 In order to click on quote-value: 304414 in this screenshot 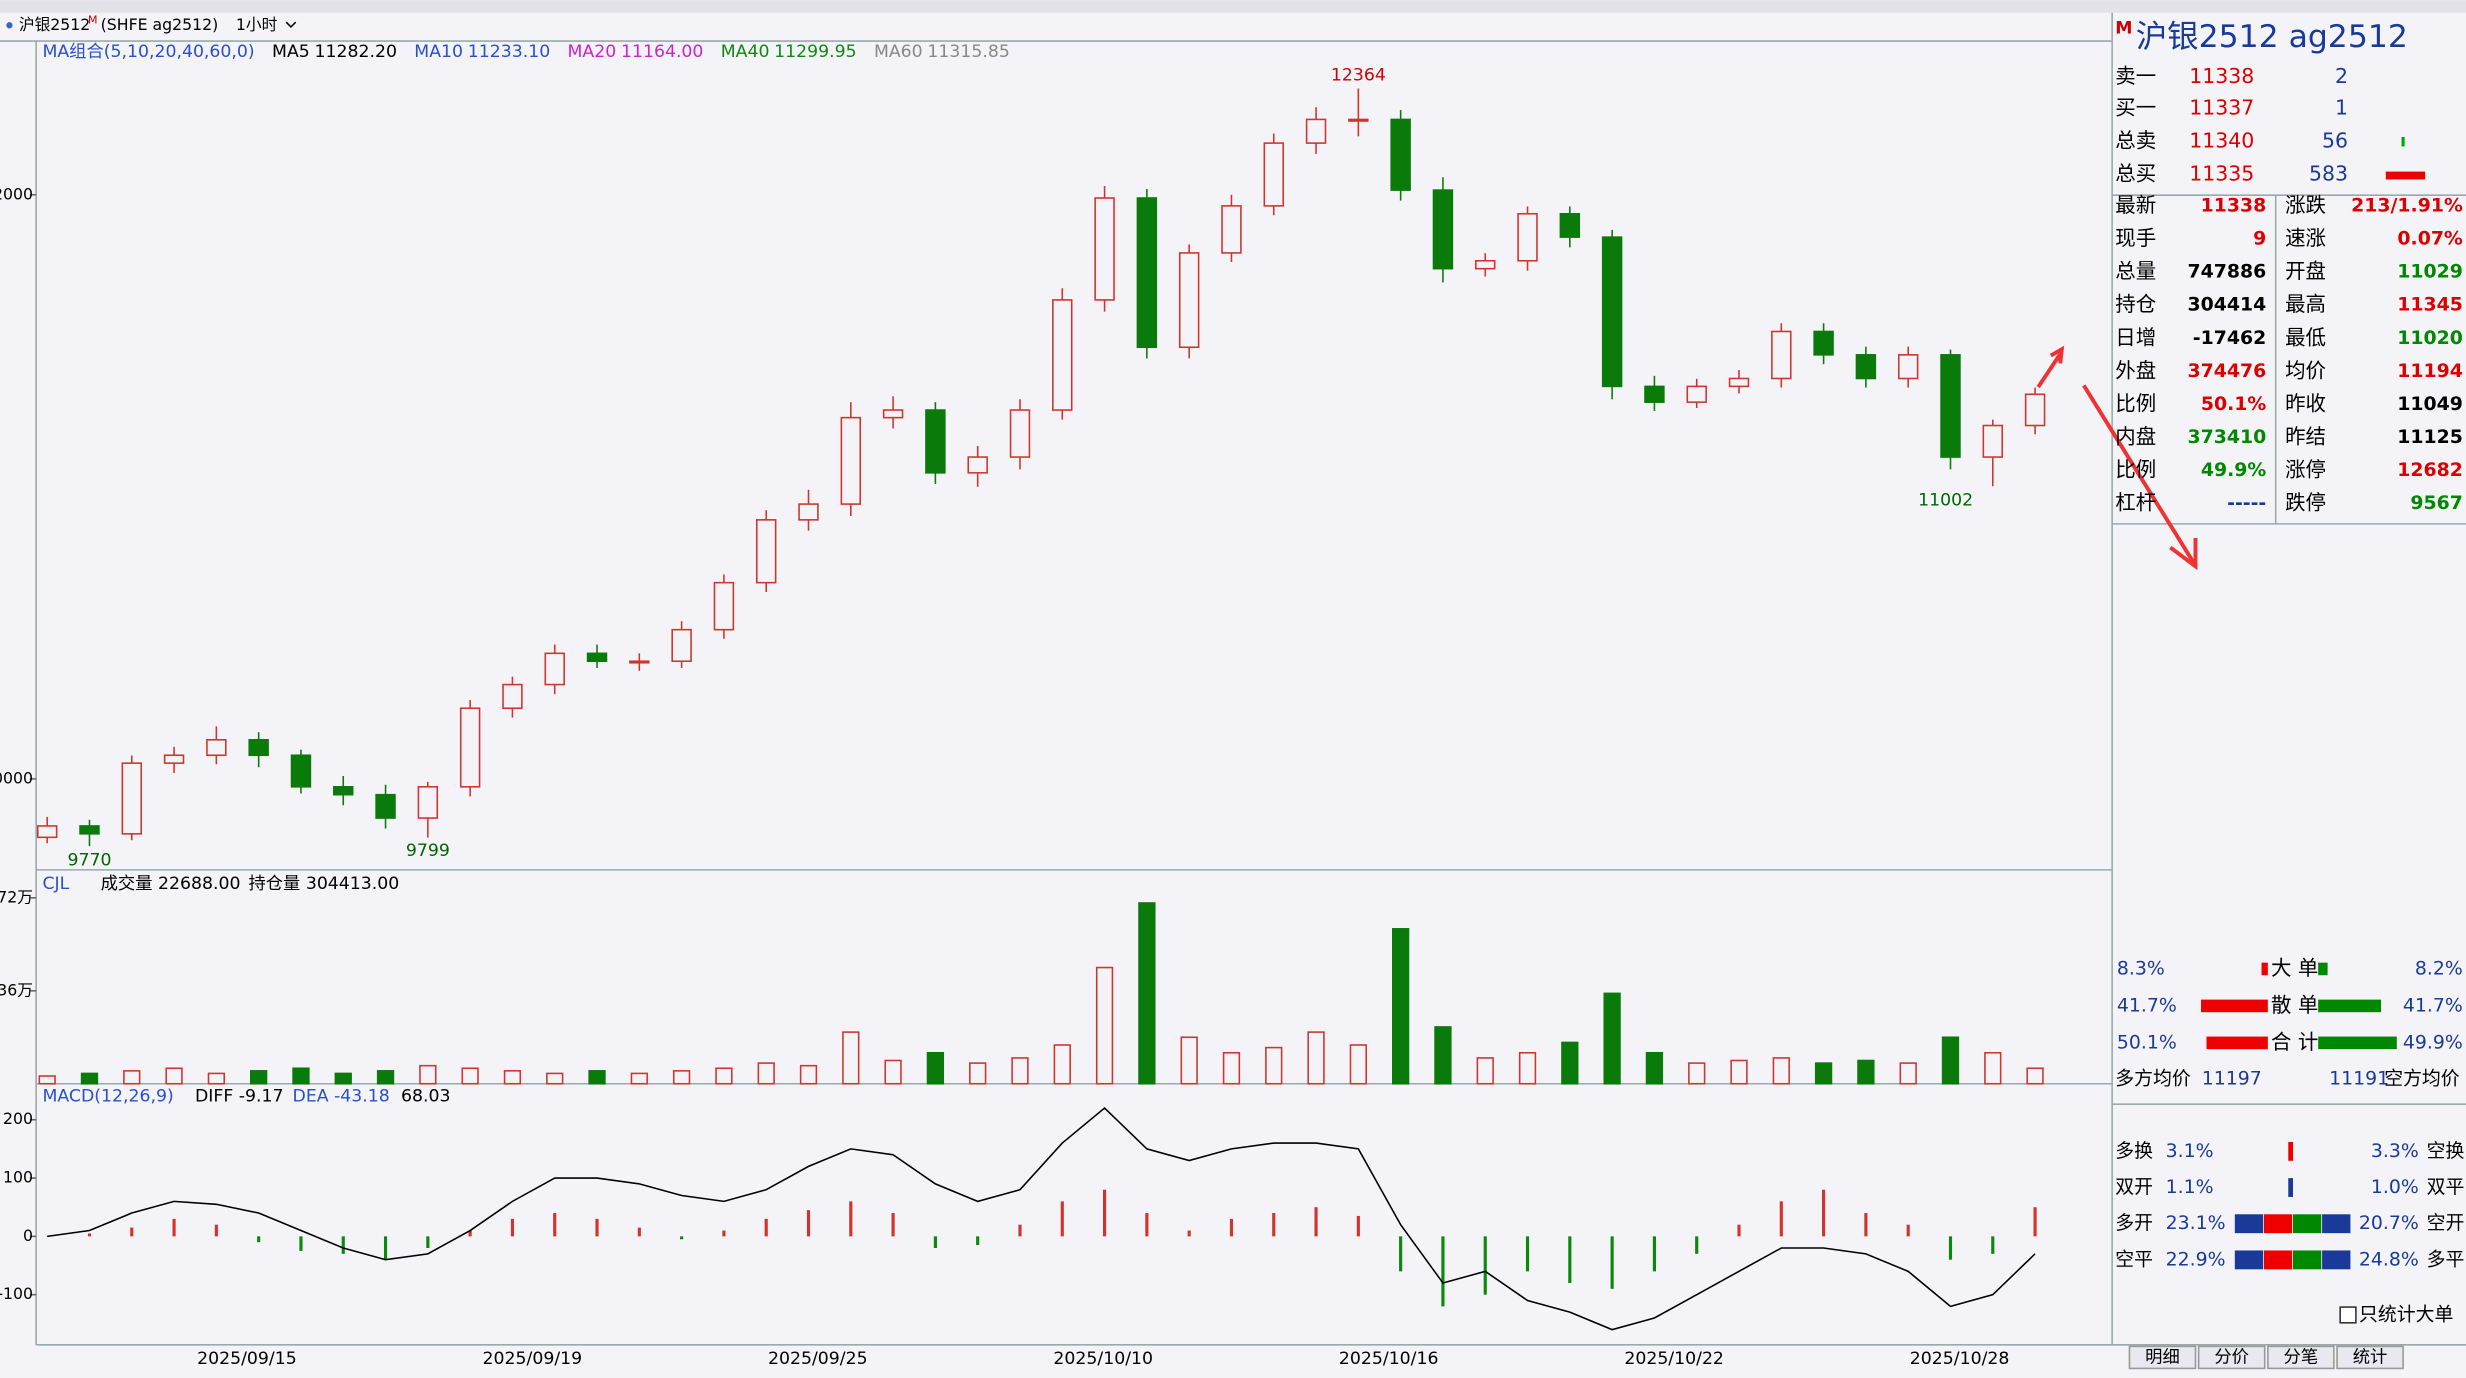, I will do `click(2227, 305)`.